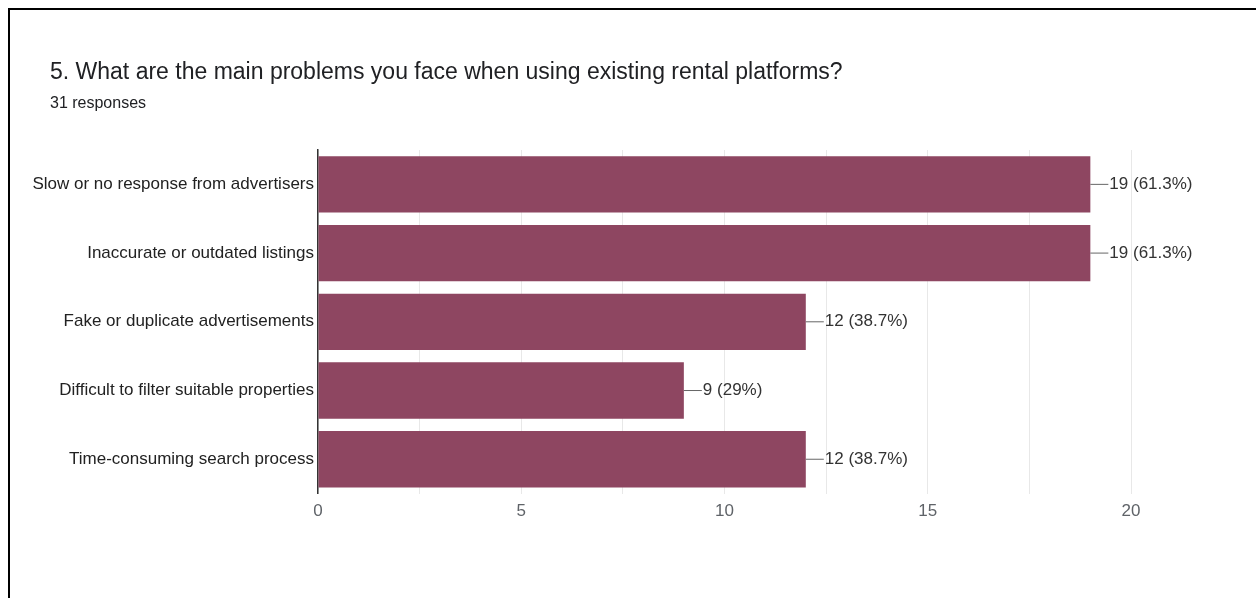 The height and width of the screenshot is (598, 1256). Describe the element at coordinates (318, 511) in the screenshot. I see `x-tick-label: 0` at that location.